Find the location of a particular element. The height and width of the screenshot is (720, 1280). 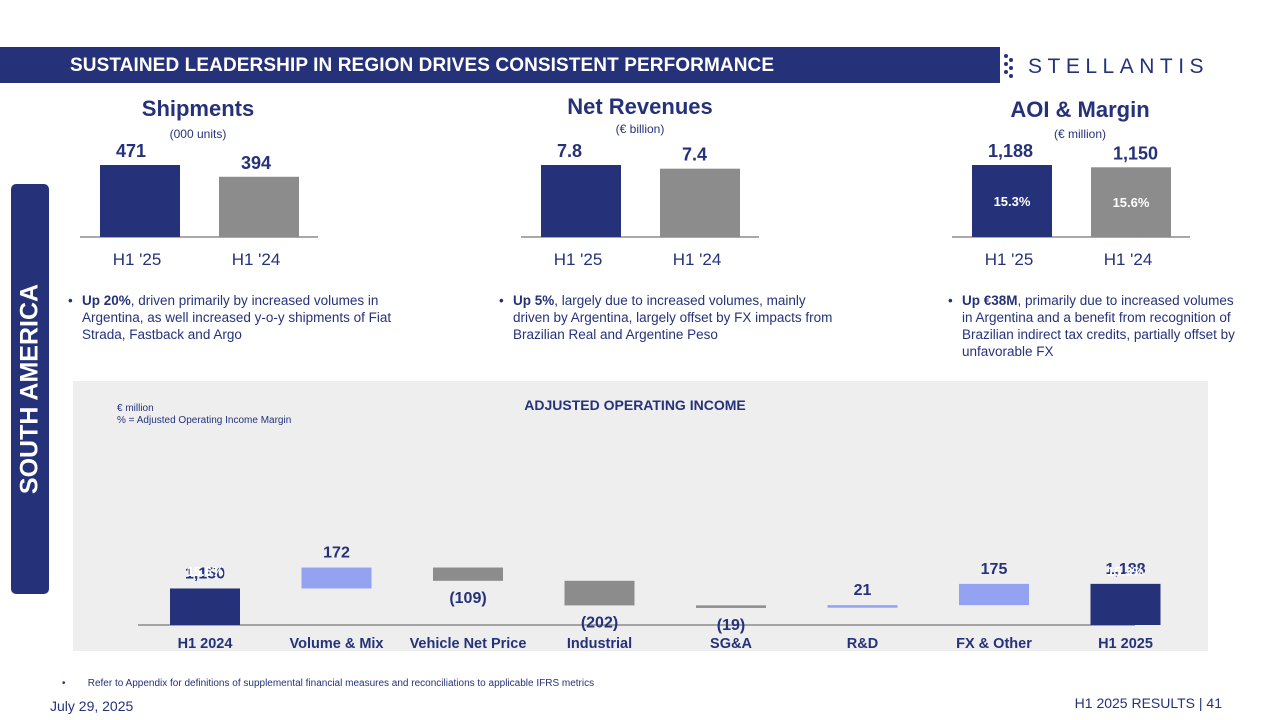

shipments-chart: 471 H1 '25 394 H1 '24 is located at coordinates (199, 205).